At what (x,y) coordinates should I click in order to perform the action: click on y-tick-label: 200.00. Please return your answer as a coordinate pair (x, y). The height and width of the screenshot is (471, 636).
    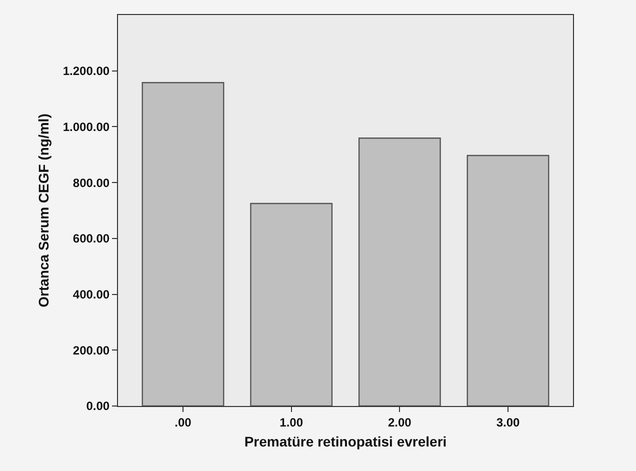
    Looking at the image, I should click on (91, 350).